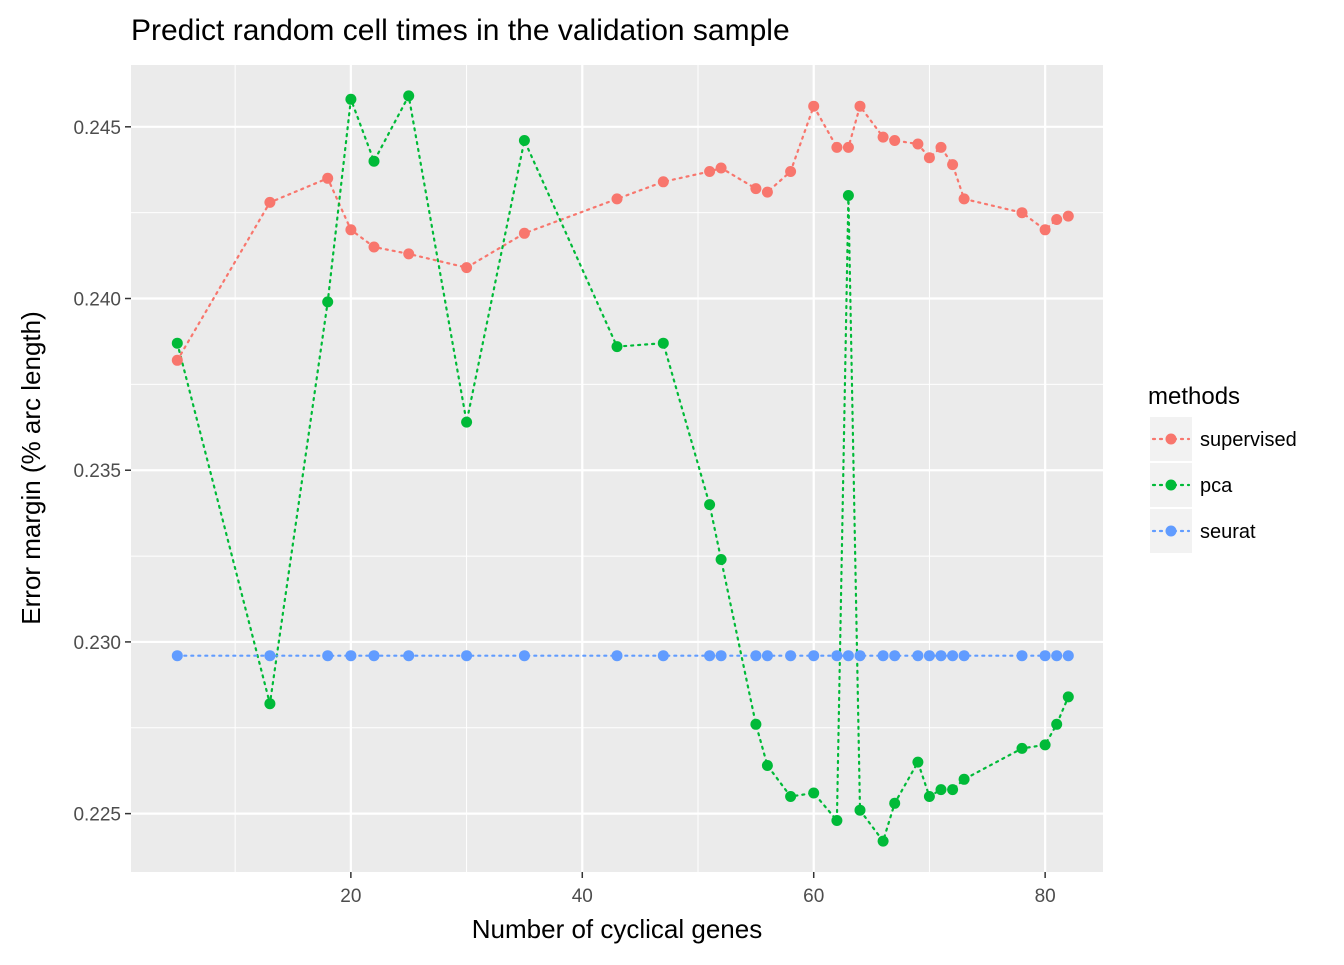 The height and width of the screenshot is (965, 1344). I want to click on x-tick-label: 40, so click(582, 896).